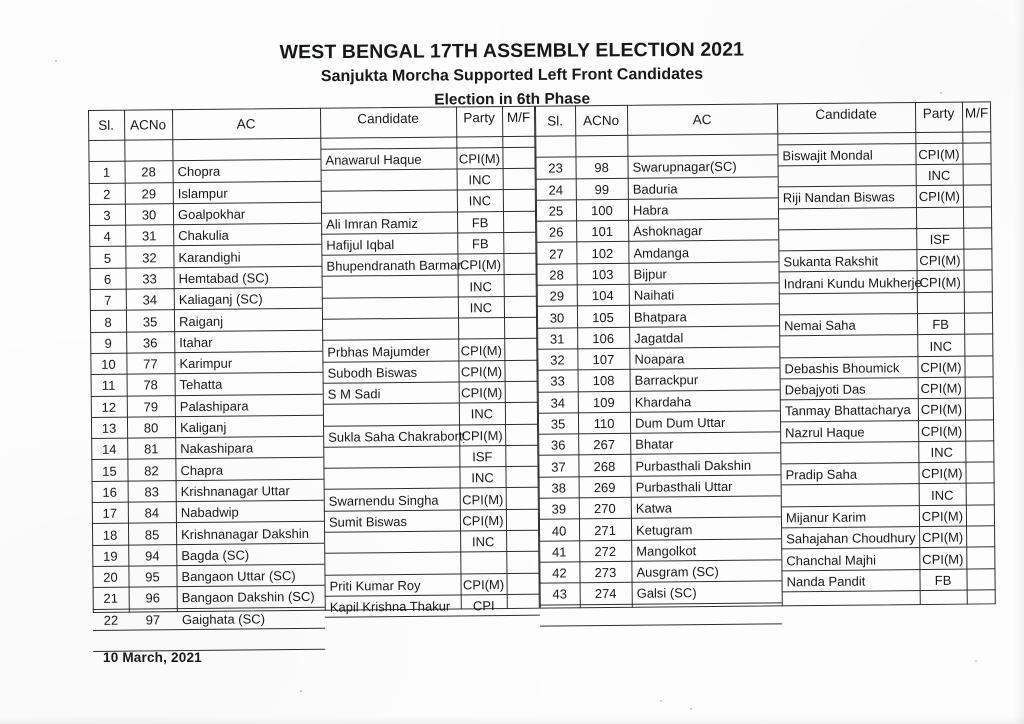 The width and height of the screenshot is (1024, 724). What do you see at coordinates (430, 351) in the screenshot?
I see `table-row-candidate: Prbhas Majumder CPI(M)` at bounding box center [430, 351].